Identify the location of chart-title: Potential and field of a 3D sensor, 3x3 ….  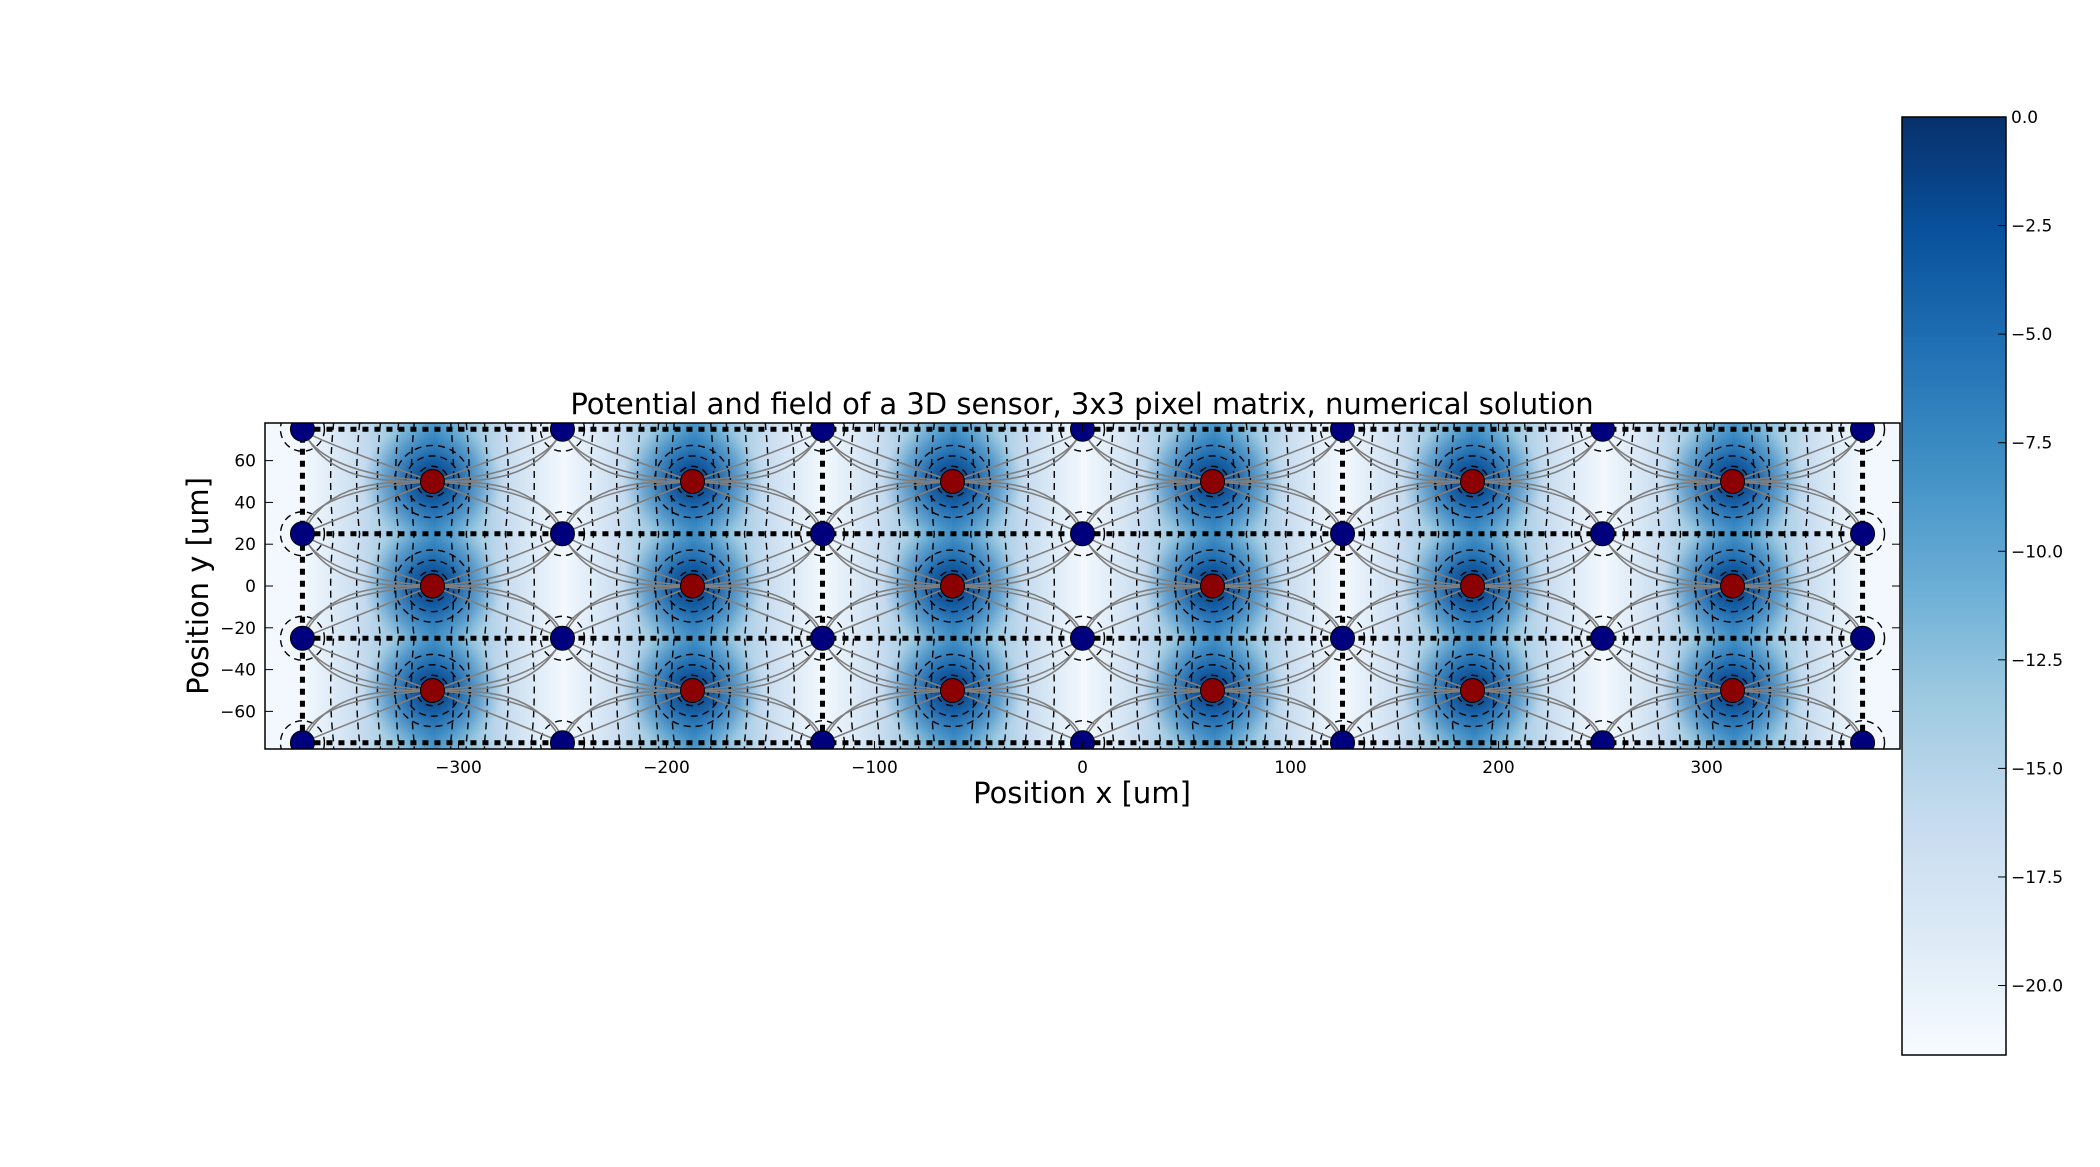
(1081, 404).